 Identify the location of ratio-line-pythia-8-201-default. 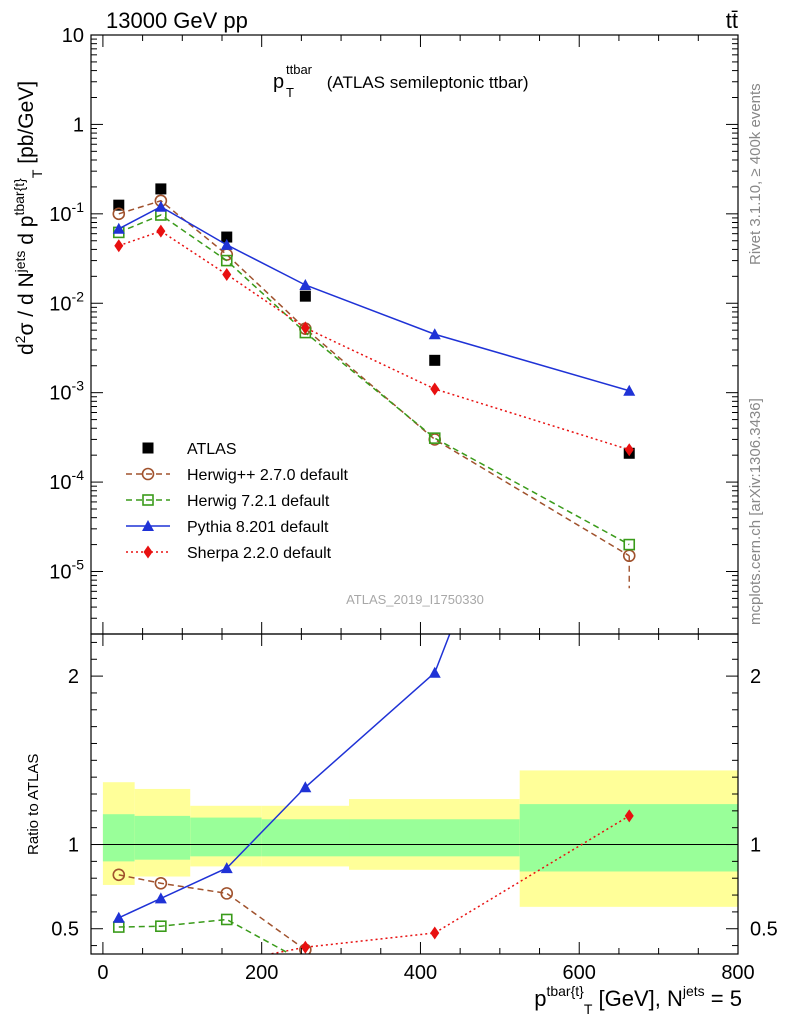
(284, 776).